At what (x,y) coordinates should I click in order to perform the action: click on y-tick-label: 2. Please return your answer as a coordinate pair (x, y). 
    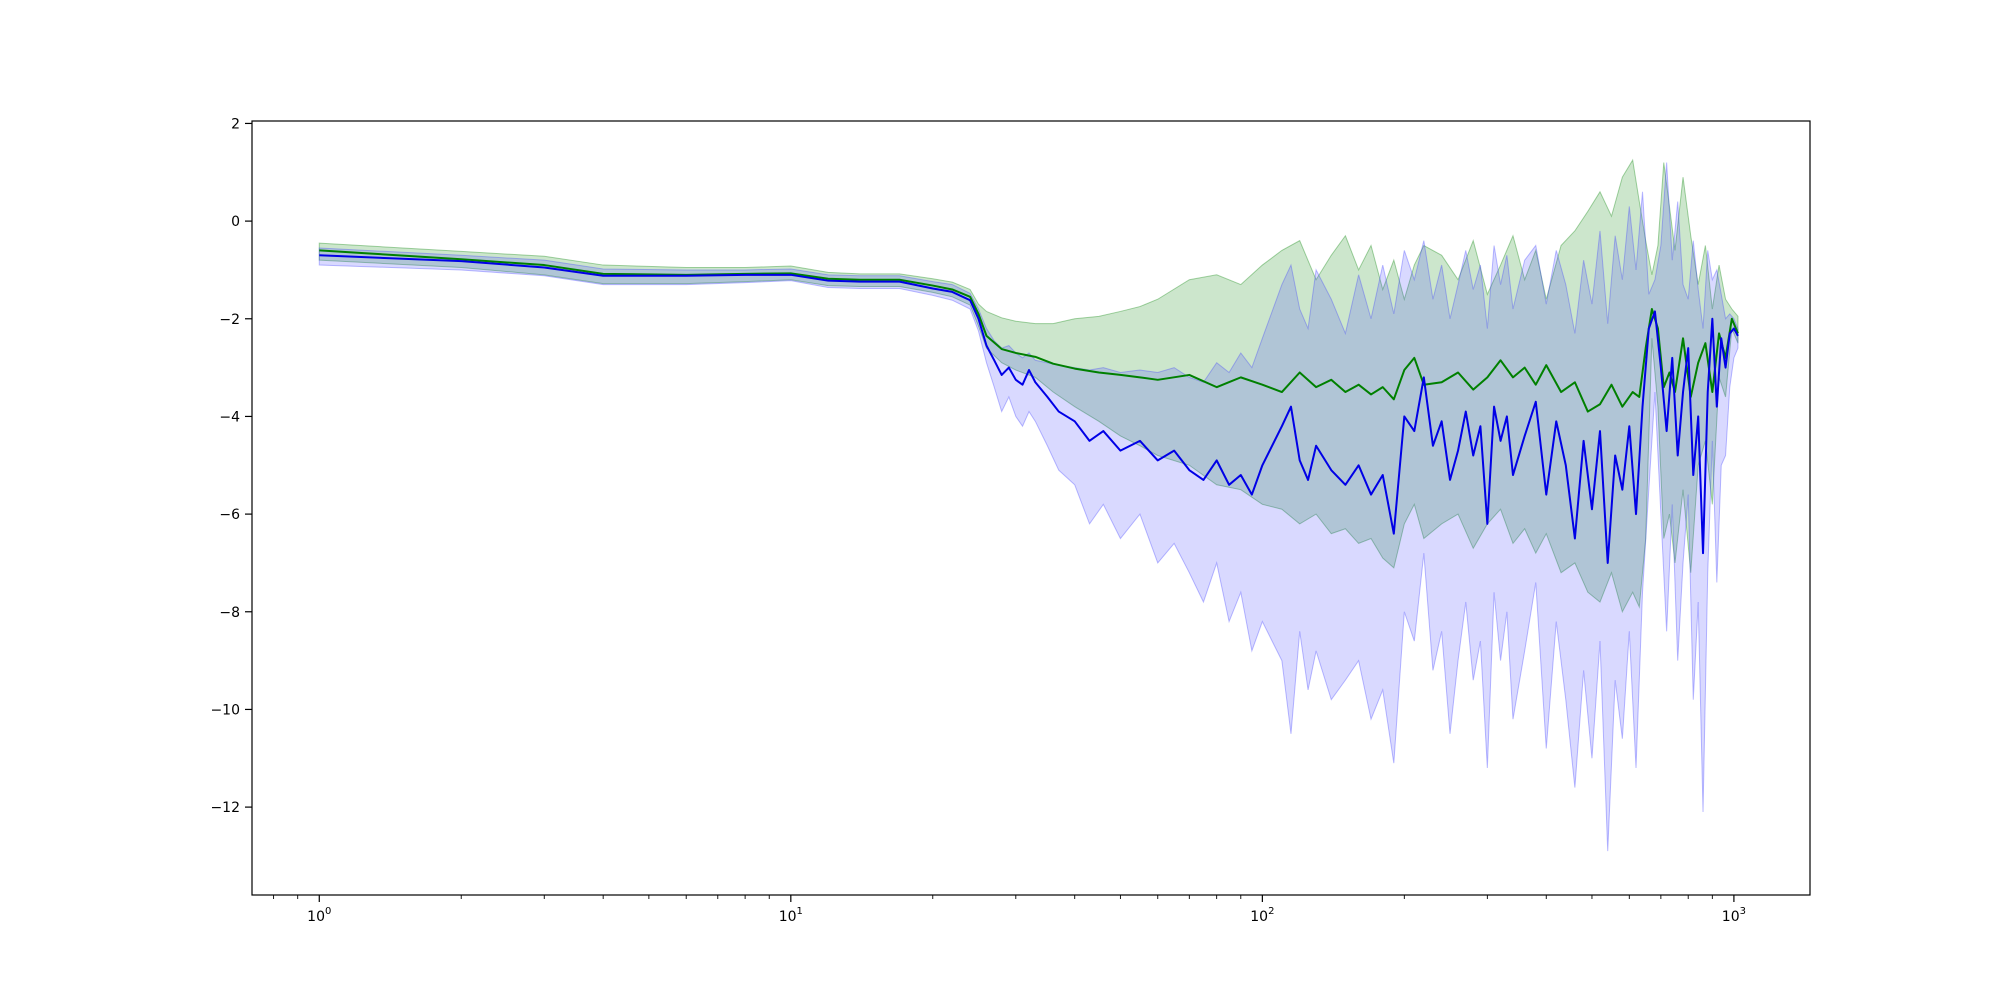
    Looking at the image, I should click on (235, 124).